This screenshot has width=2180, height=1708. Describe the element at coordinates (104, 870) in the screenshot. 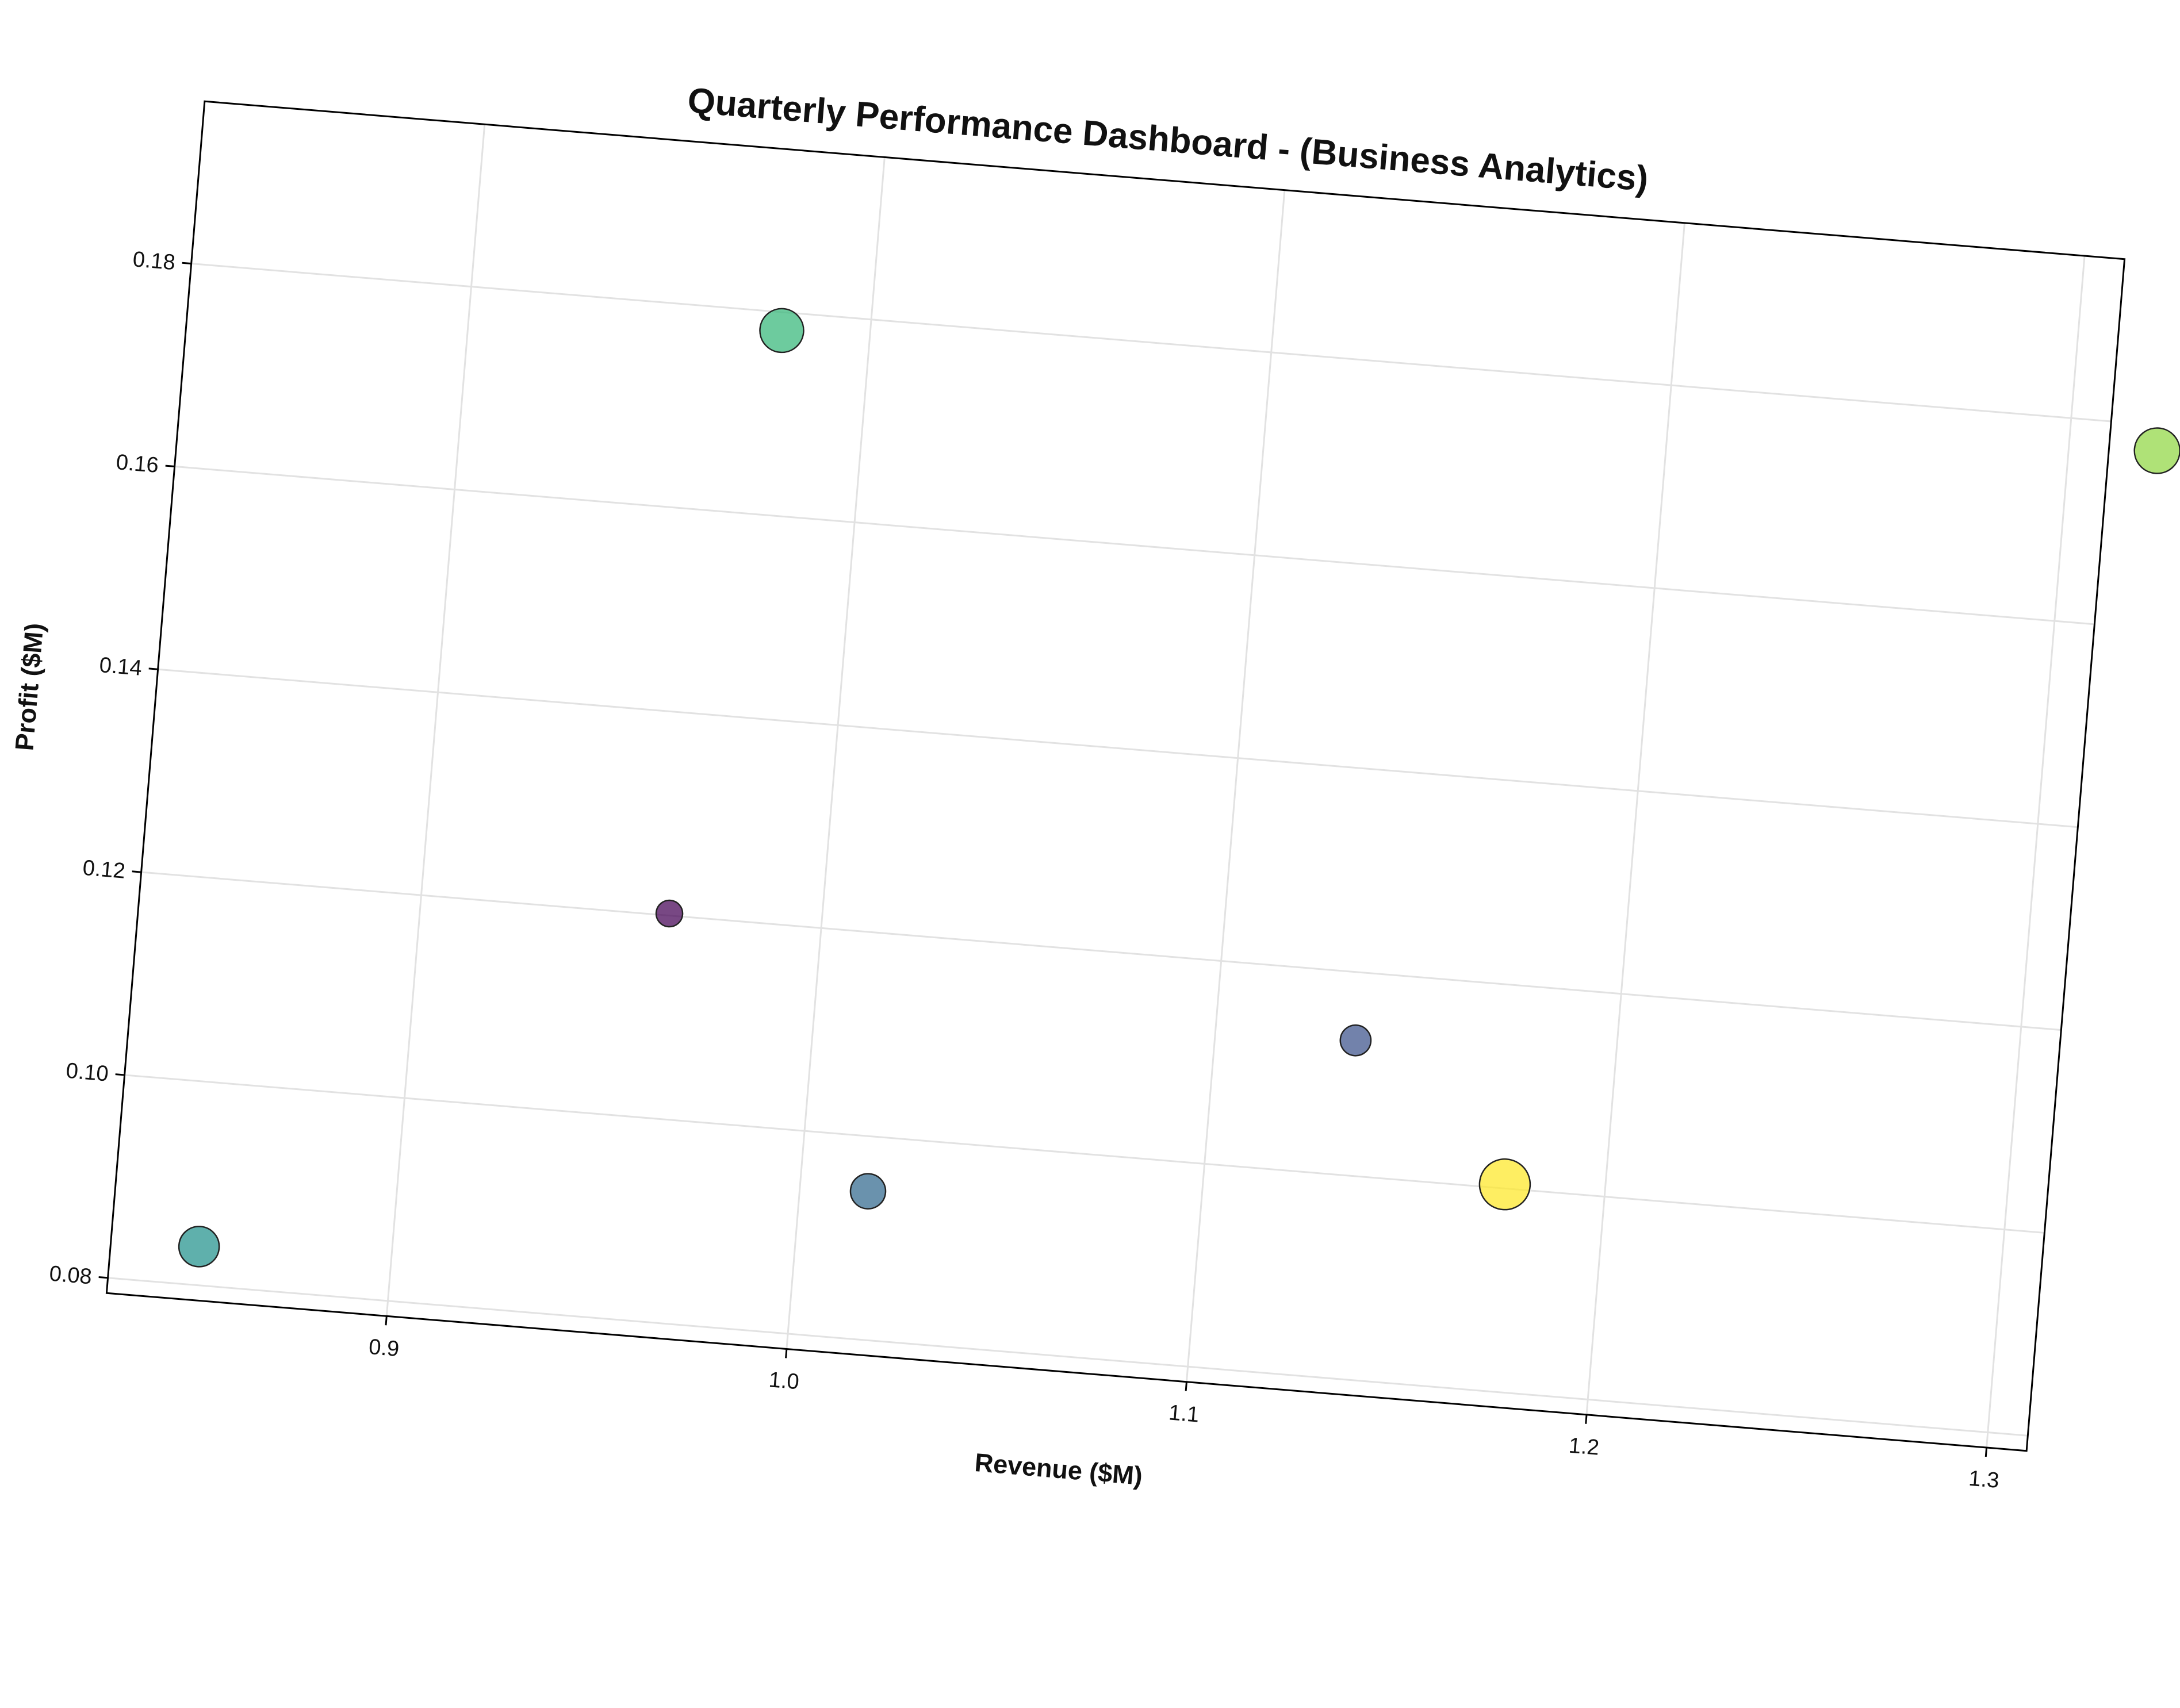

I see `y-tick-label: 0.12` at that location.